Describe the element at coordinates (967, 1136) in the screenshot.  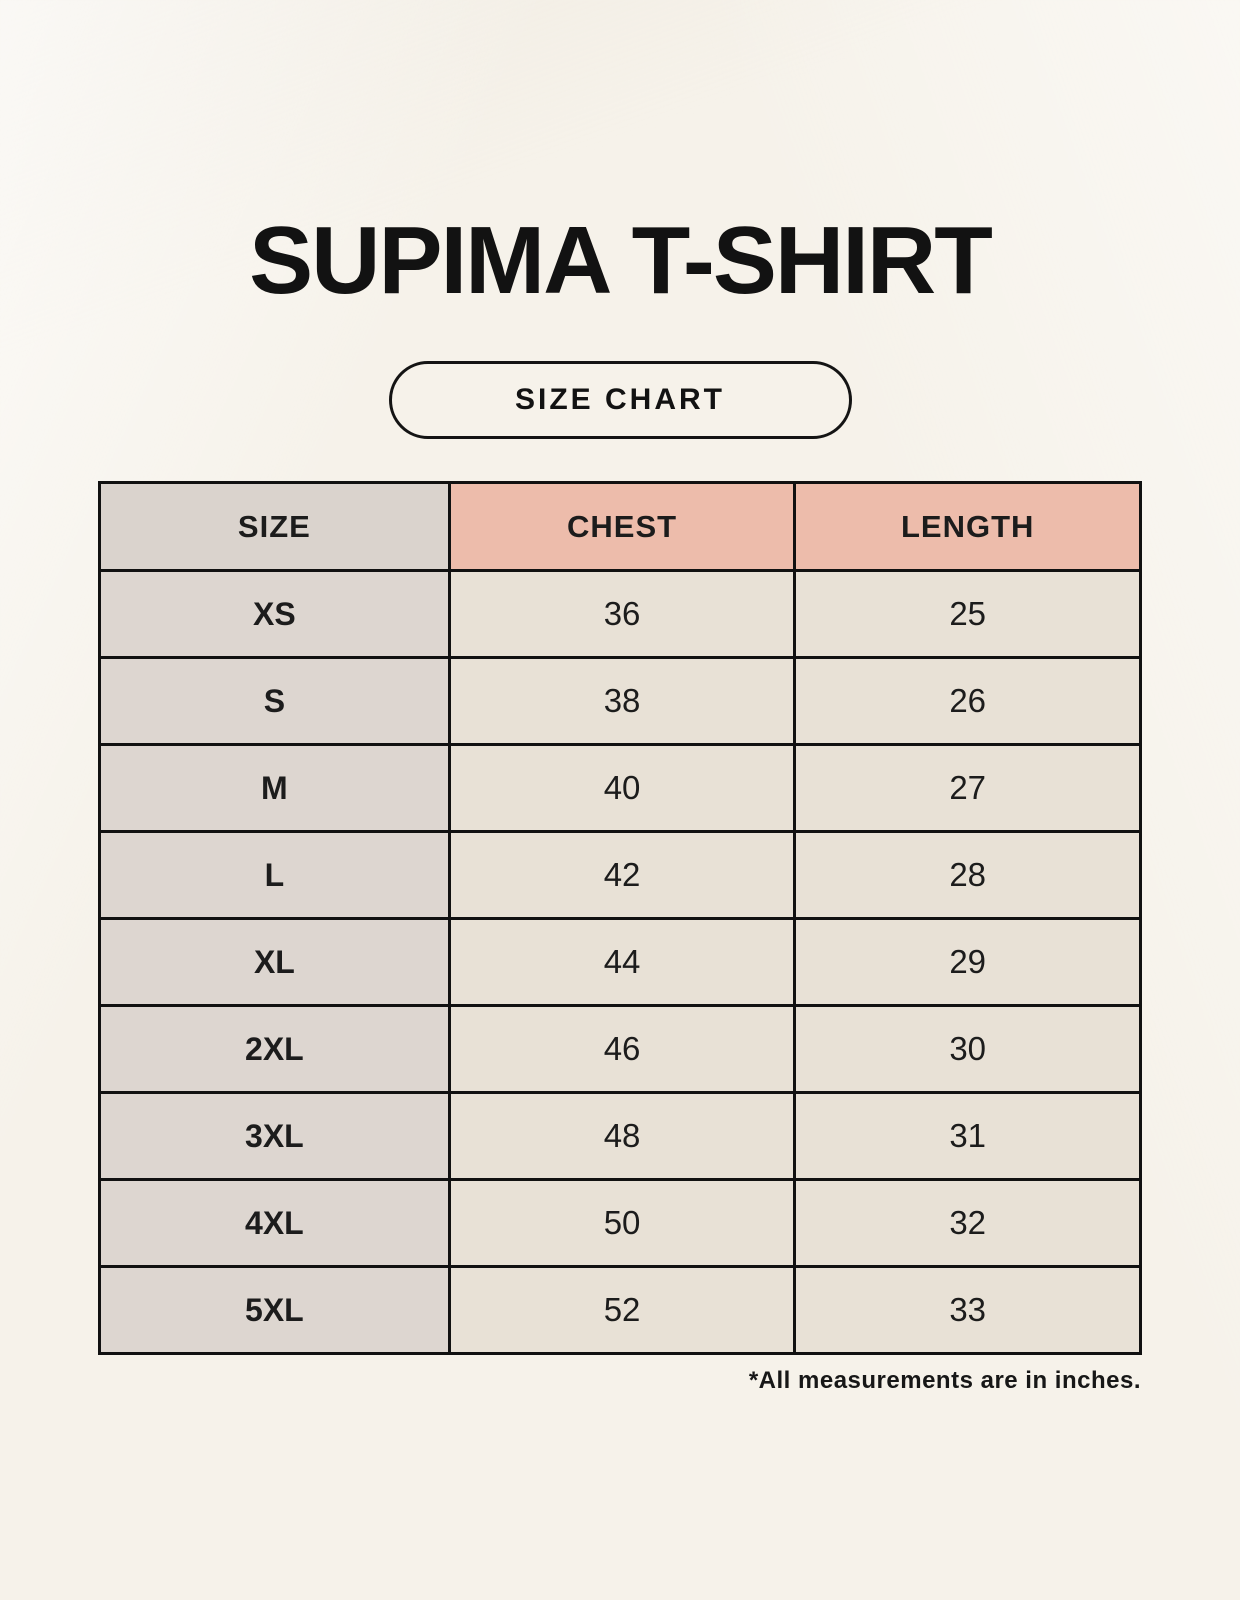
I see `length-cell: 31` at that location.